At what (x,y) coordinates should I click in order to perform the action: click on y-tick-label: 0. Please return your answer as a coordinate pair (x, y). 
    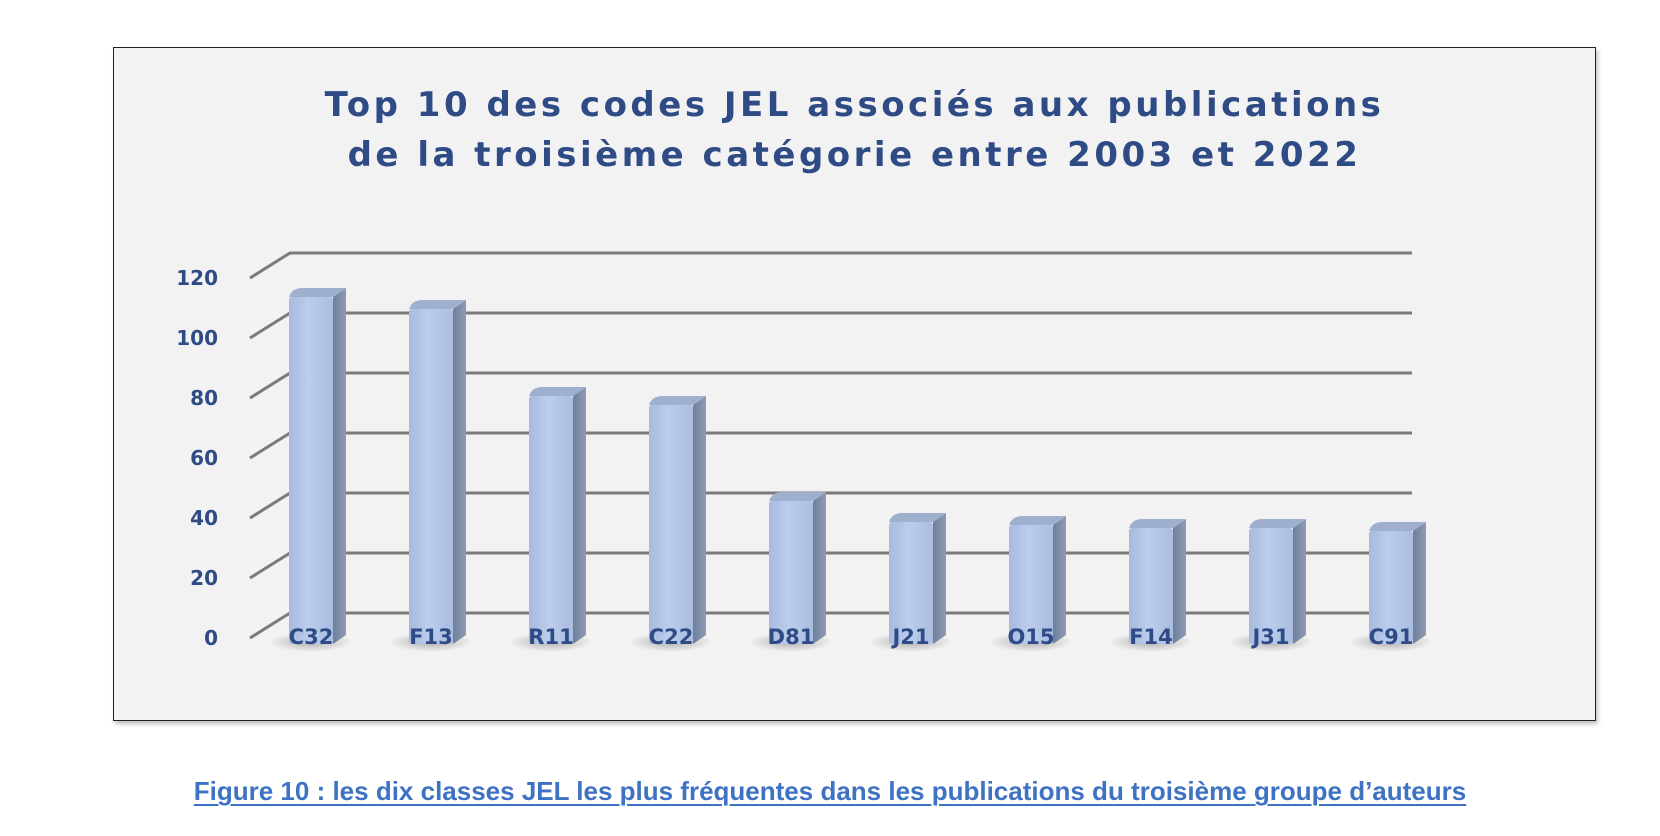
    Looking at the image, I should click on (211, 638).